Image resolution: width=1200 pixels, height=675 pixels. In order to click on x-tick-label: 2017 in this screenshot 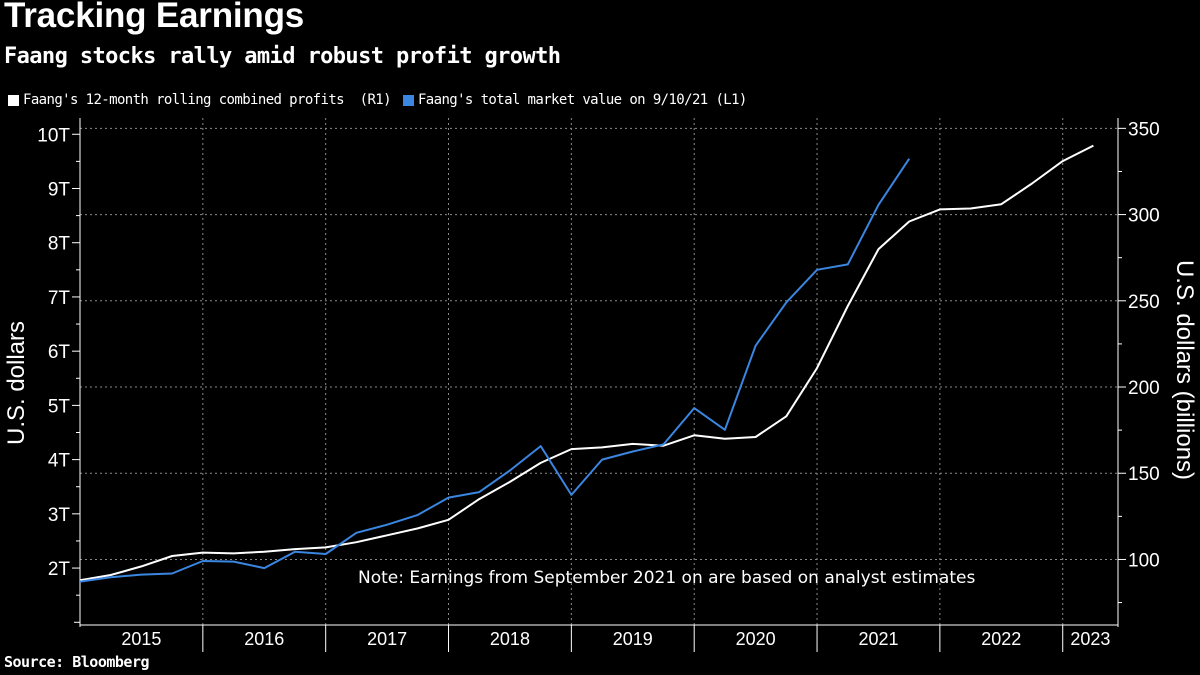, I will do `click(387, 639)`.